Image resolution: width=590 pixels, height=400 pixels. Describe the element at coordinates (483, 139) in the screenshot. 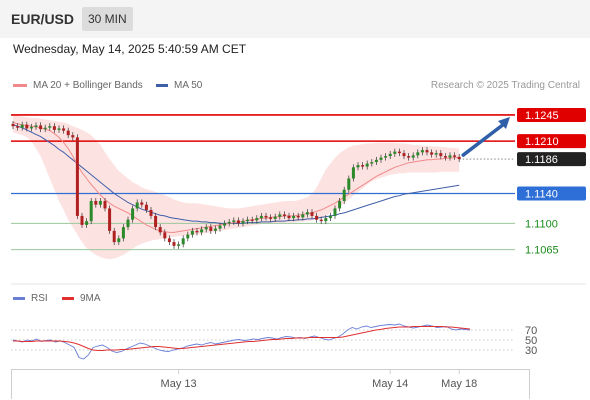

I see `forecast-arrow` at that location.